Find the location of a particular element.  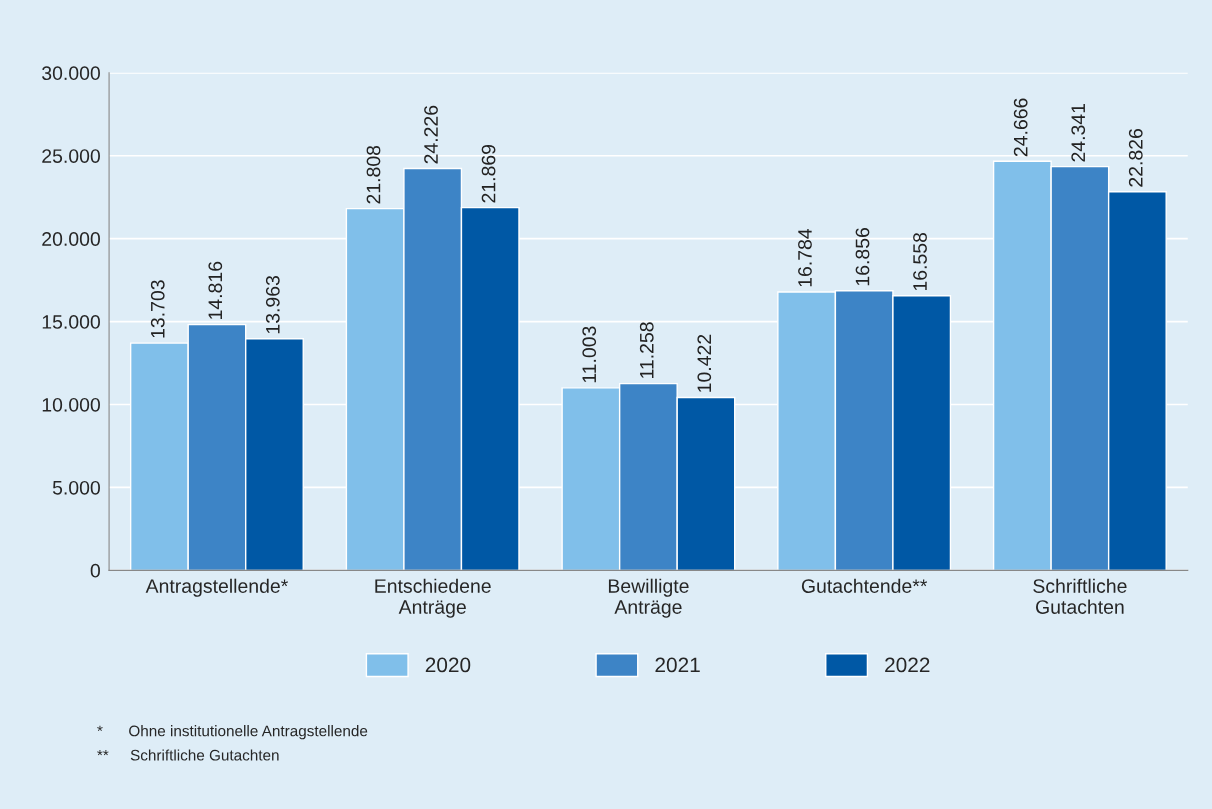

data-label: 24.341 is located at coordinates (1078, 132).